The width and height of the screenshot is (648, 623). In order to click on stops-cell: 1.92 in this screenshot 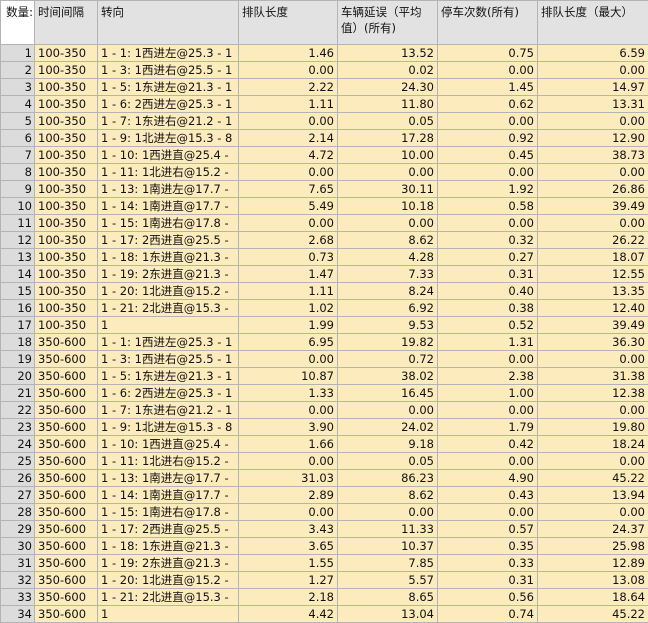, I will do `click(488, 189)`.